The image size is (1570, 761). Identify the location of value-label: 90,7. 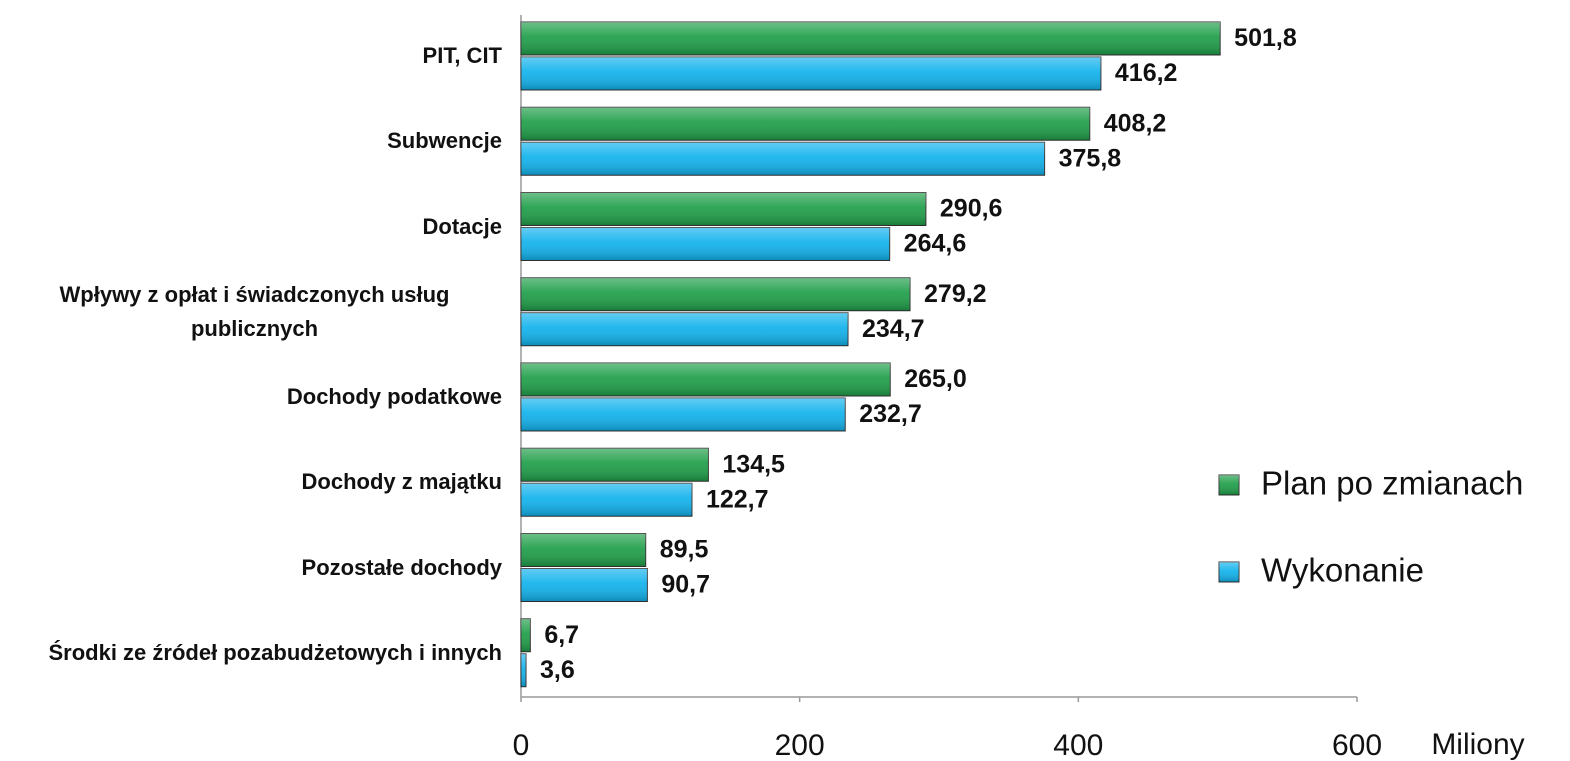
(685, 585).